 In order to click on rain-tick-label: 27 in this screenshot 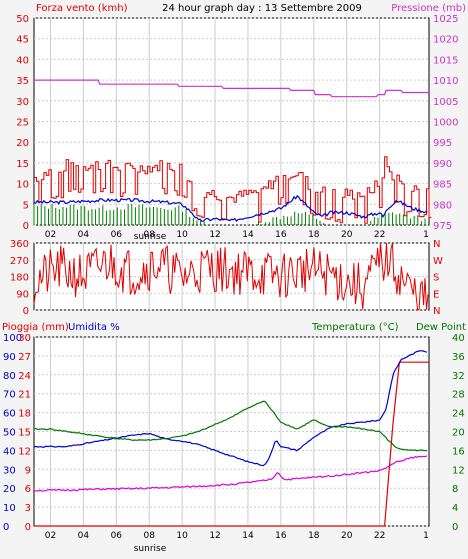, I will do `click(24, 357)`.